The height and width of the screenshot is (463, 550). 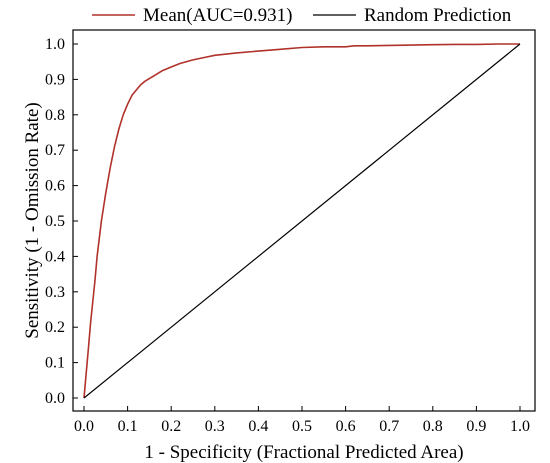 I want to click on y-axis: 0.0 0.1 0.2 0.3 0.4 0.5 0.6 0.7 0.8 0.9 1.0, so click(x=61, y=221).